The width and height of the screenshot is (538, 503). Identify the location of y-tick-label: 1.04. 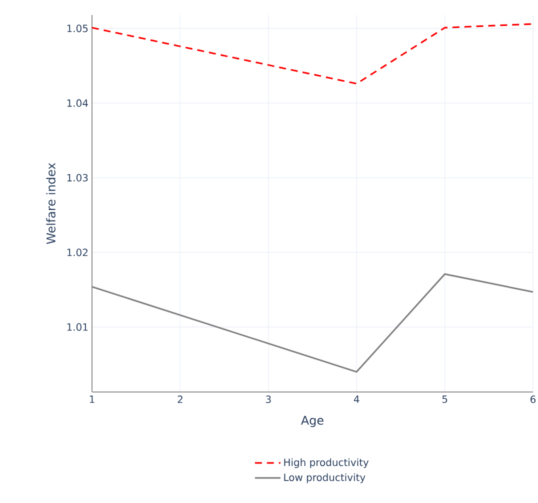
(77, 103).